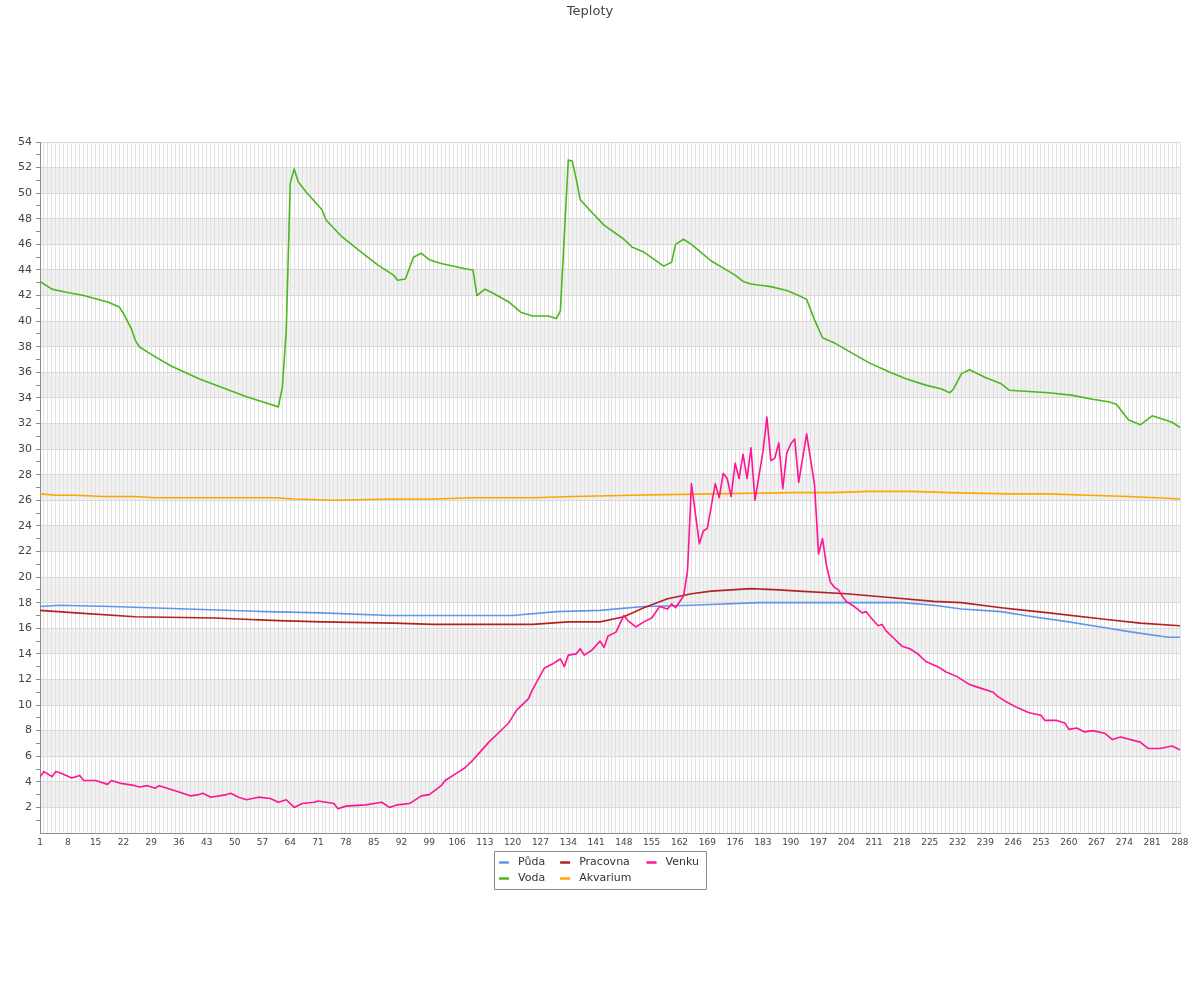  I want to click on y-tick-label: 54, so click(25, 141).